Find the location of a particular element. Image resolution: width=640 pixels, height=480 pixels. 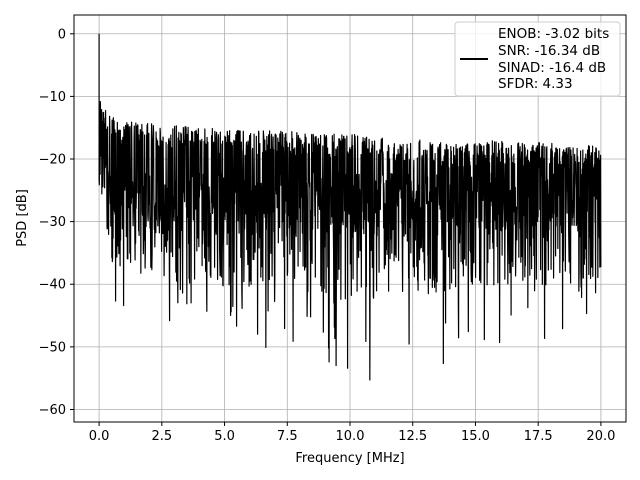

y-tick-label: −10 is located at coordinates (52, 97).